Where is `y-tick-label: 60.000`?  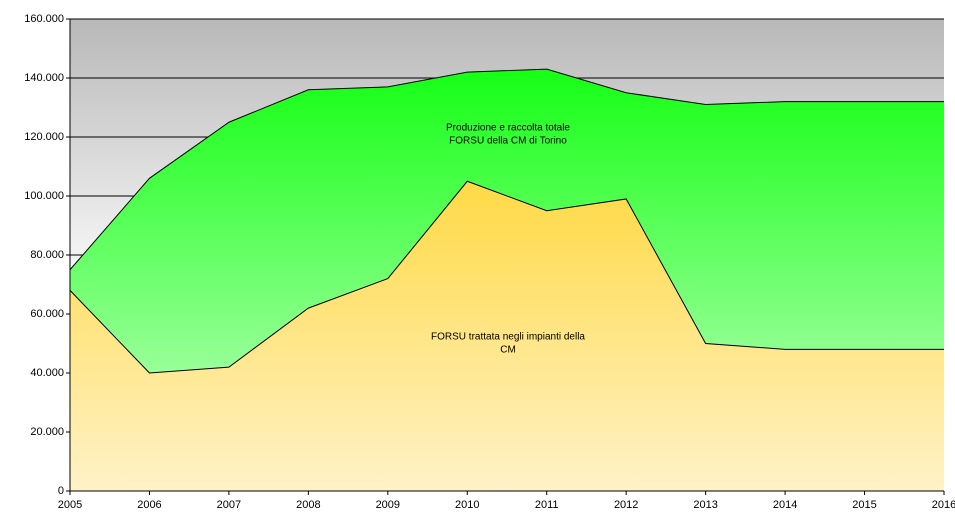
y-tick-label: 60.000 is located at coordinates (47, 314).